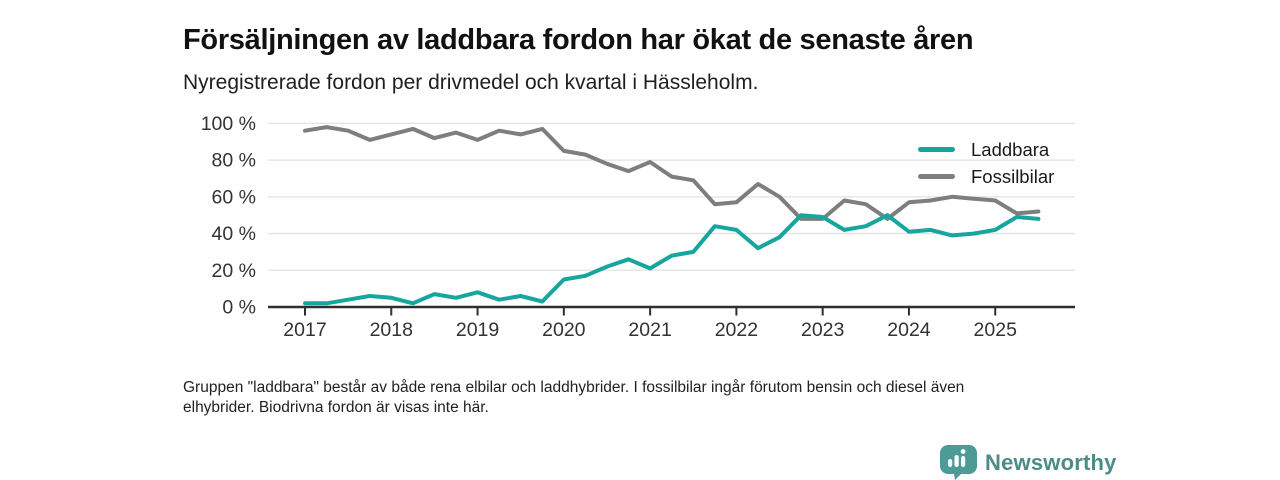 Image resolution: width=1280 pixels, height=480 pixels. What do you see at coordinates (996, 330) in the screenshot?
I see `x-tick-label-2025: 2025` at bounding box center [996, 330].